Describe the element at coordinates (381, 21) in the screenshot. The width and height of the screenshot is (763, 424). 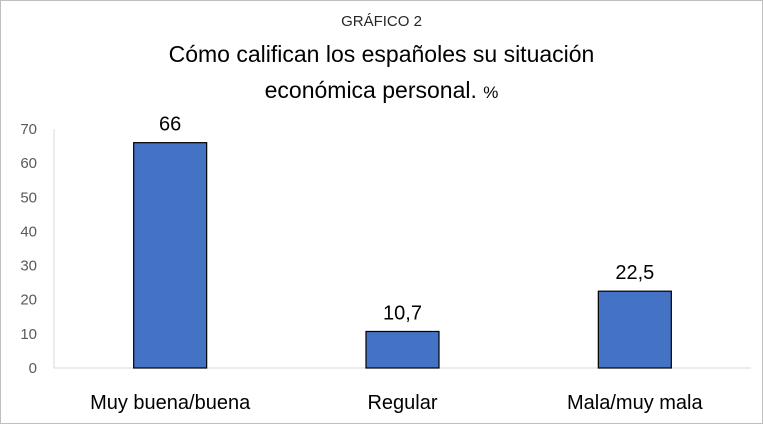
I see `chart-supertitle: GRÁFICO 2` at that location.